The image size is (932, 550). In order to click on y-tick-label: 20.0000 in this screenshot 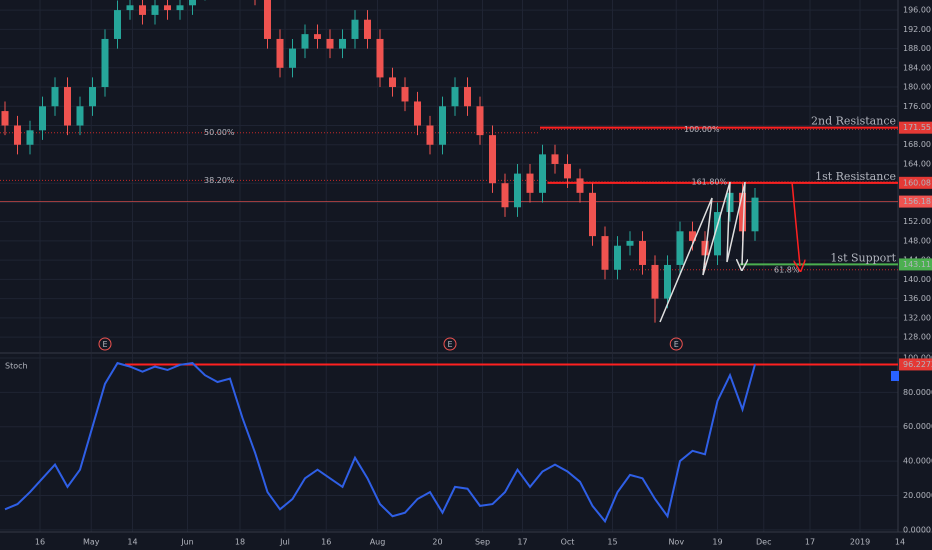, I will do `click(917, 495)`.